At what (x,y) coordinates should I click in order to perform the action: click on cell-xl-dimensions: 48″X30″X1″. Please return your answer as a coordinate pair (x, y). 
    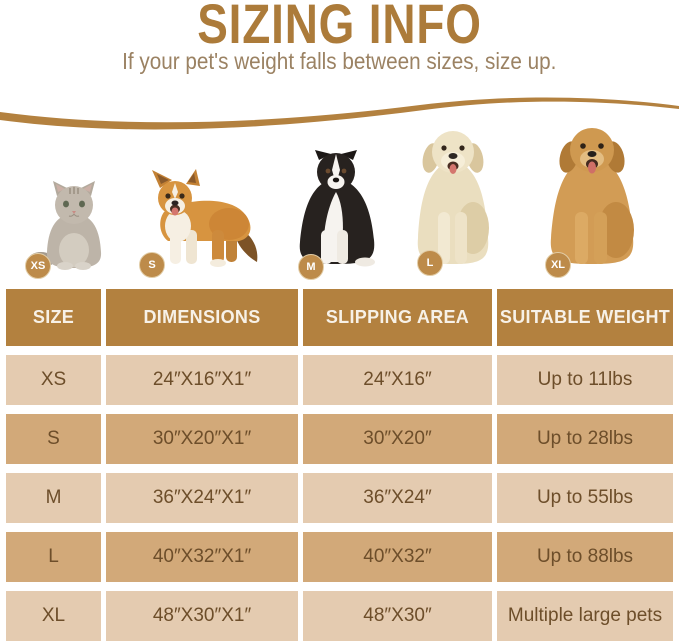
    Looking at the image, I should click on (202, 616).